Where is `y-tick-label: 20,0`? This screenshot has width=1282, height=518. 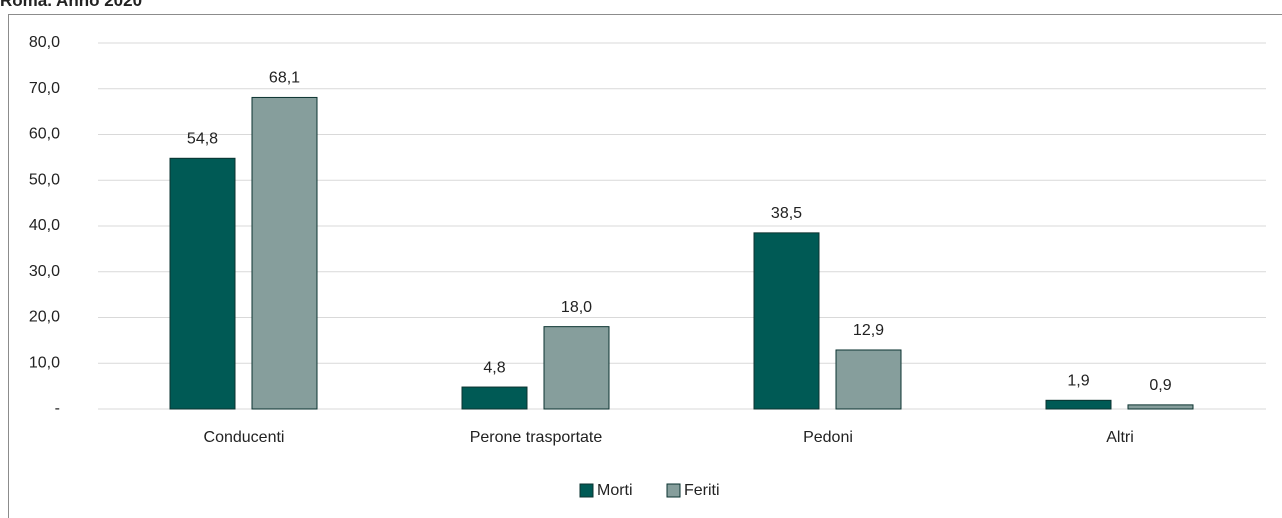
y-tick-label: 20,0 is located at coordinates (44, 317).